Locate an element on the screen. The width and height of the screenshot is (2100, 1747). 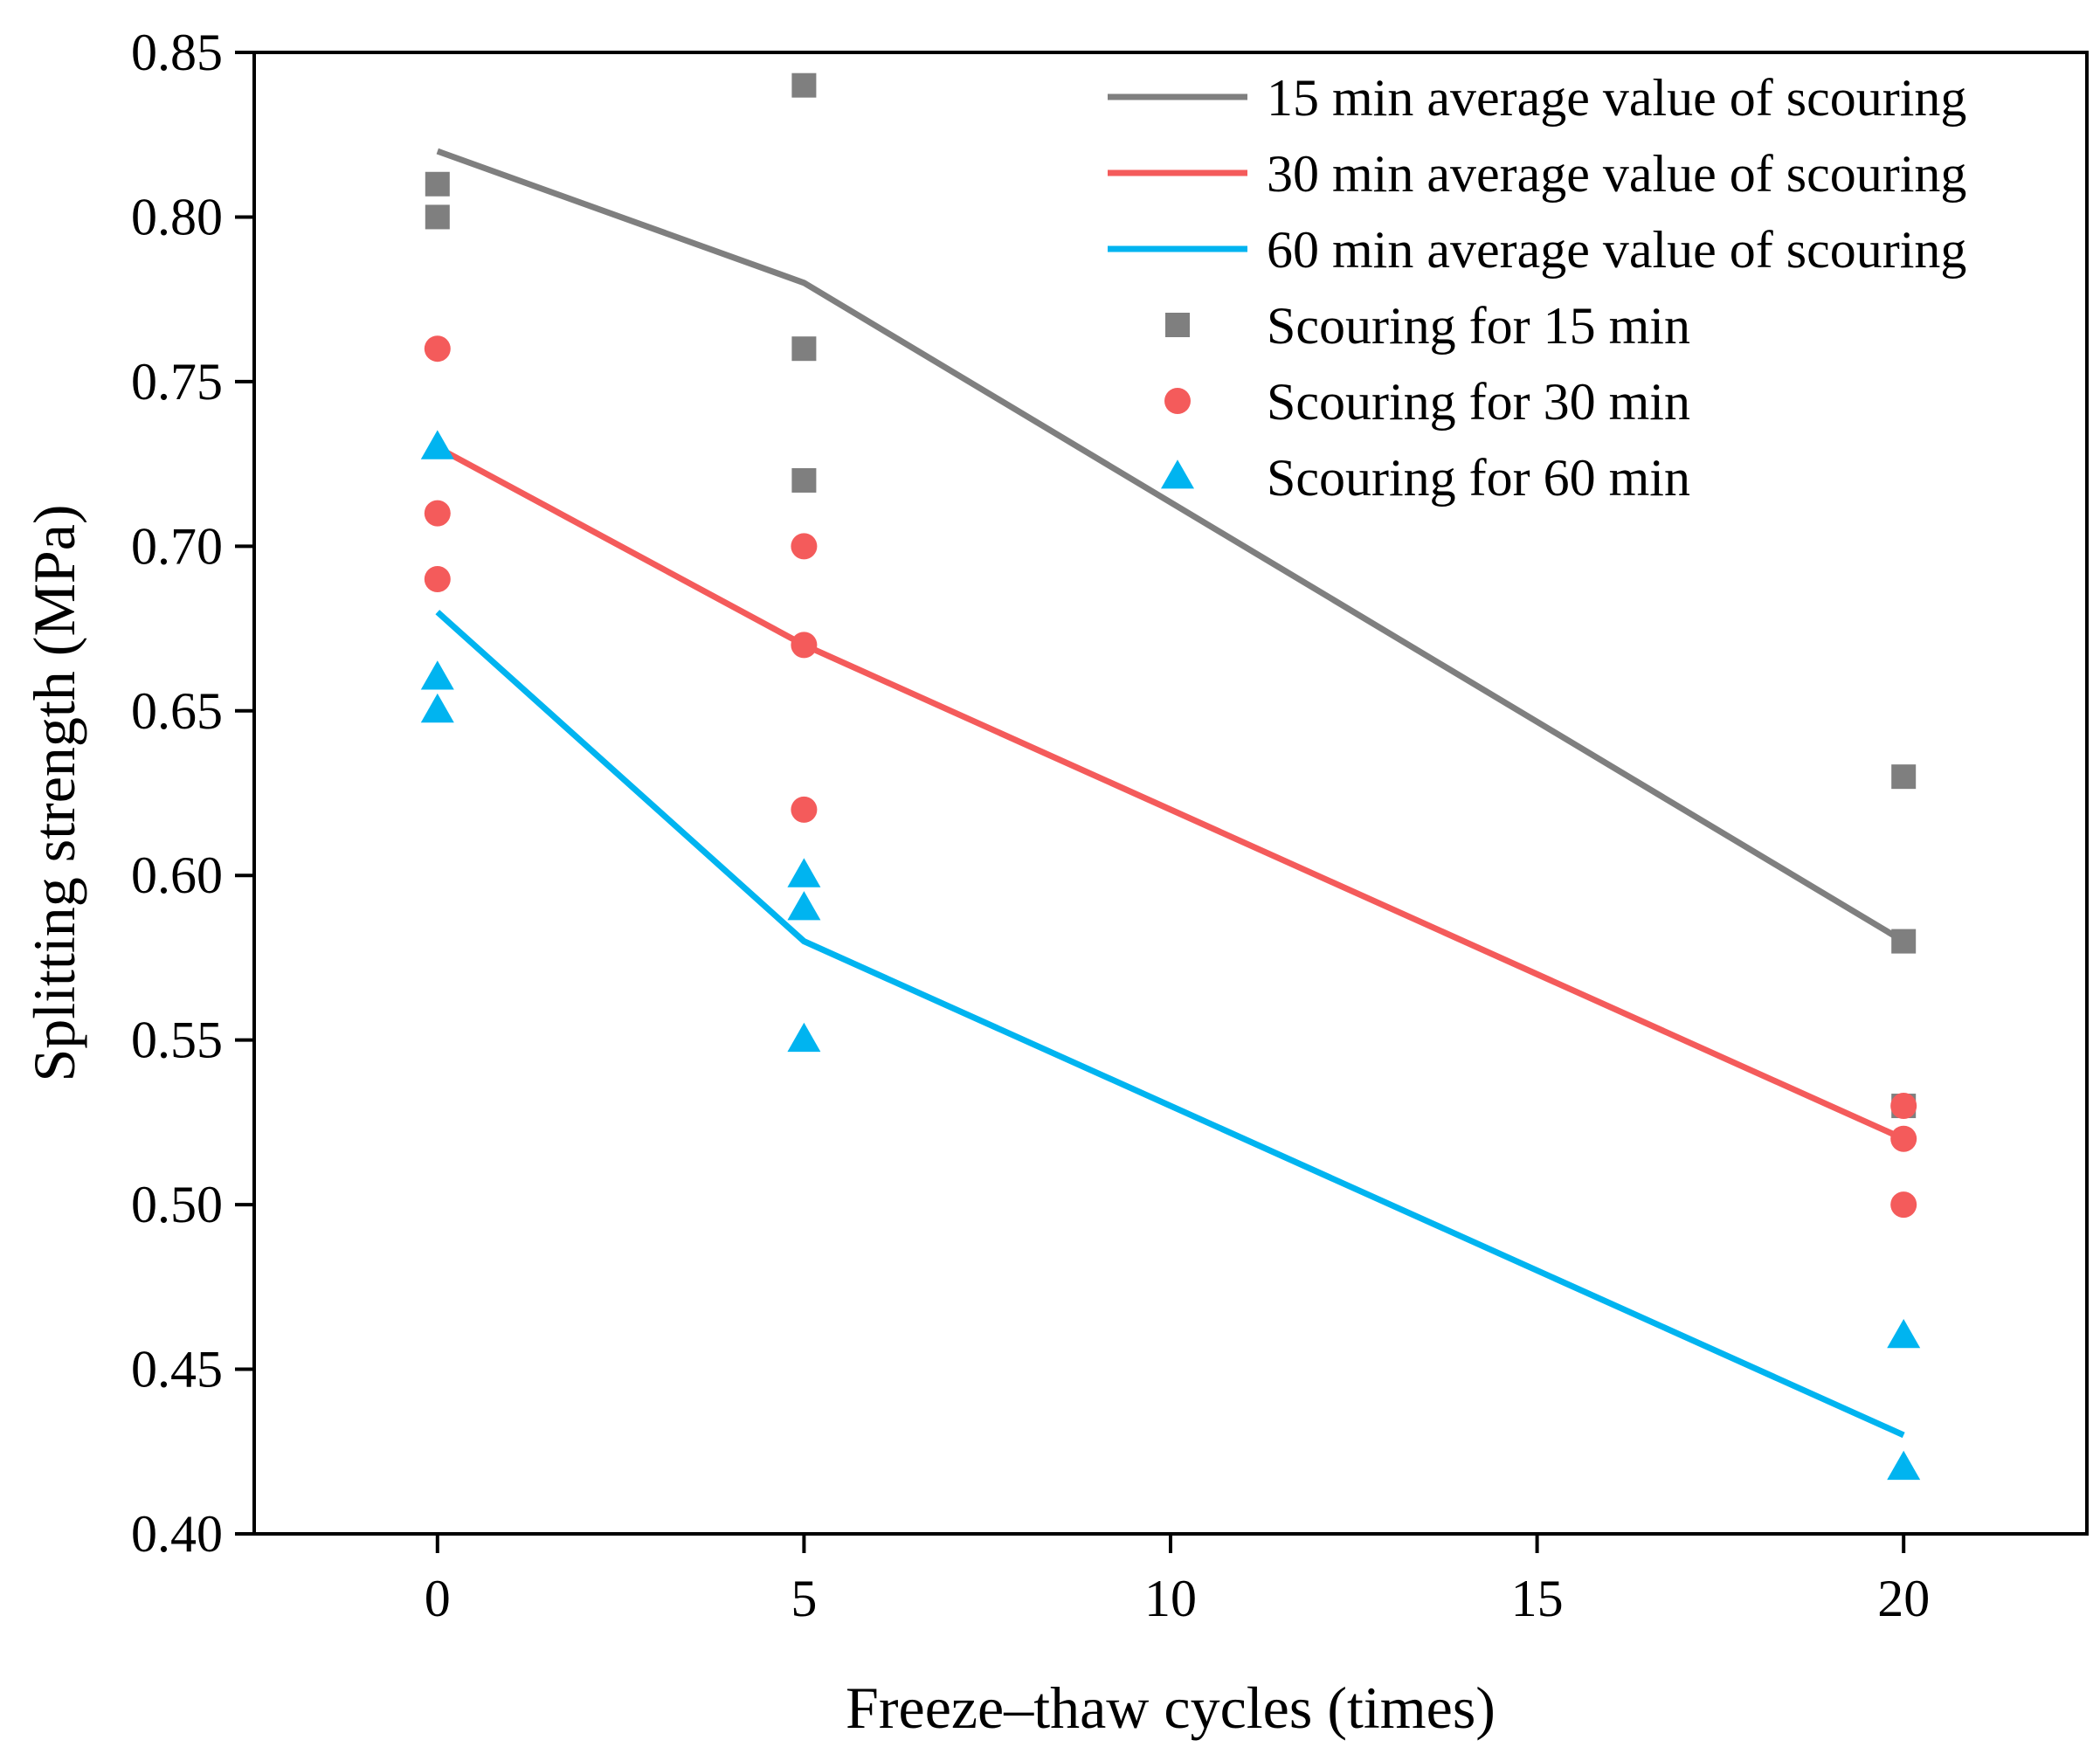
x-axis-ticks: 0 5 10 15 20 is located at coordinates (1178, 1580).